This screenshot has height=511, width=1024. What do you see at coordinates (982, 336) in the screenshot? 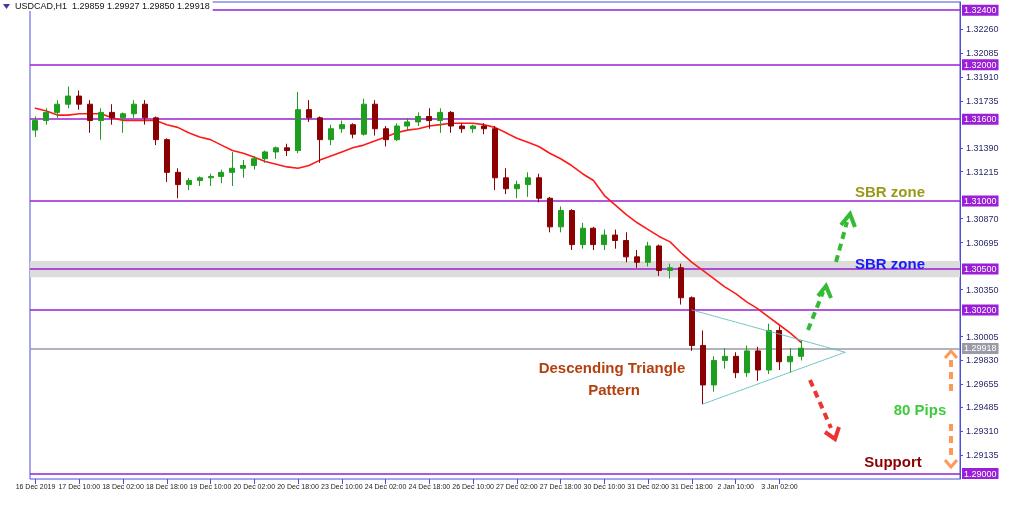
I see `y-tick-label: 1.30005` at bounding box center [982, 336].